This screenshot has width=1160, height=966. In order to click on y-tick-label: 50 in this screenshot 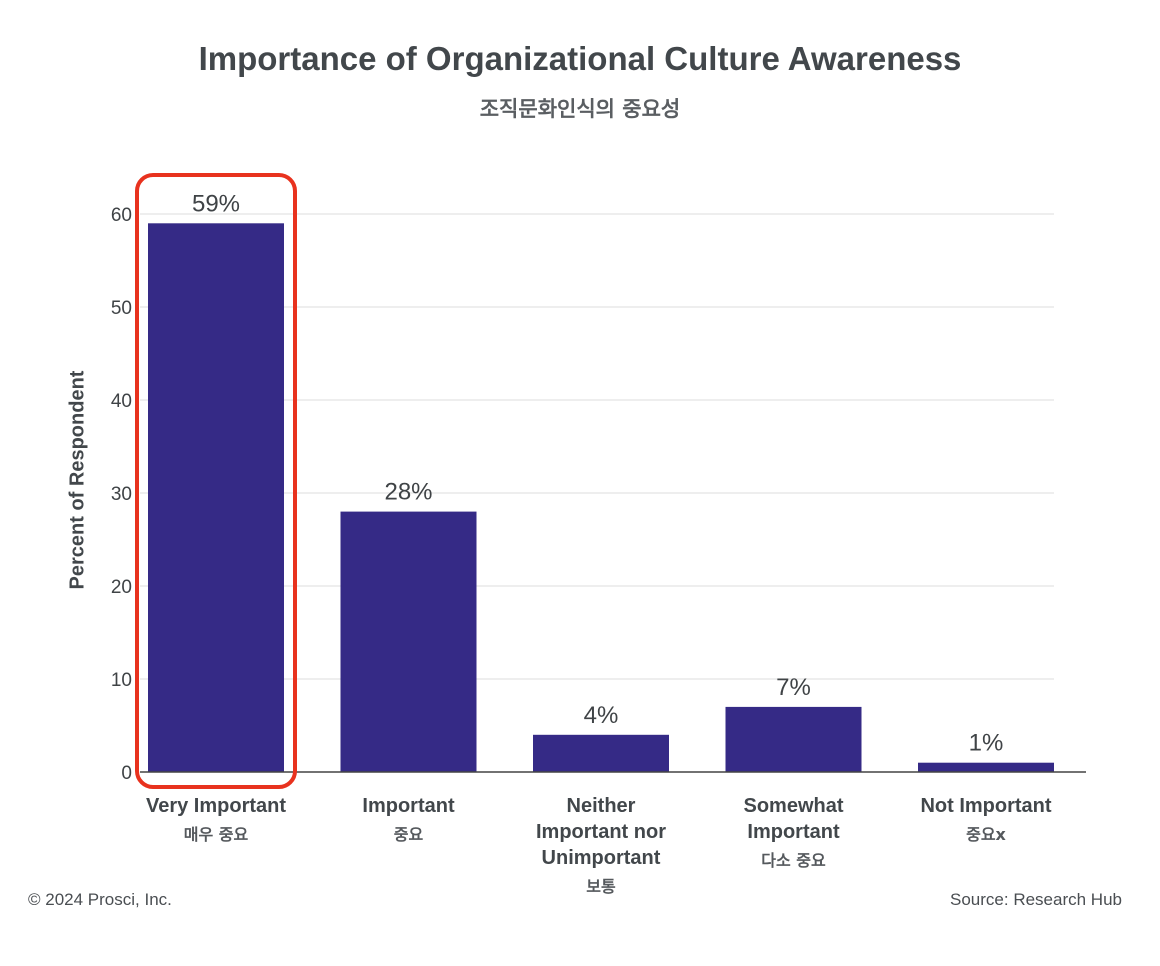, I will do `click(121, 308)`.